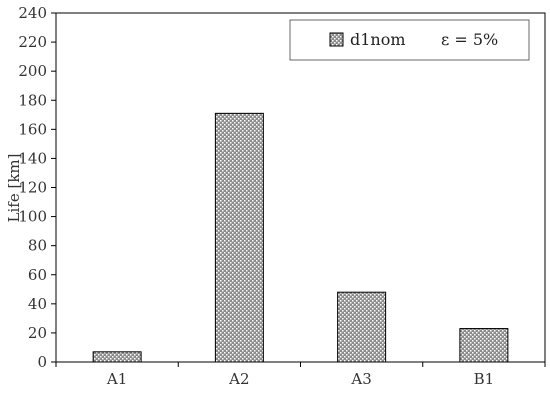 This screenshot has width=550, height=402. Describe the element at coordinates (32, 129) in the screenshot. I see `y-tick-label: 160` at that location.